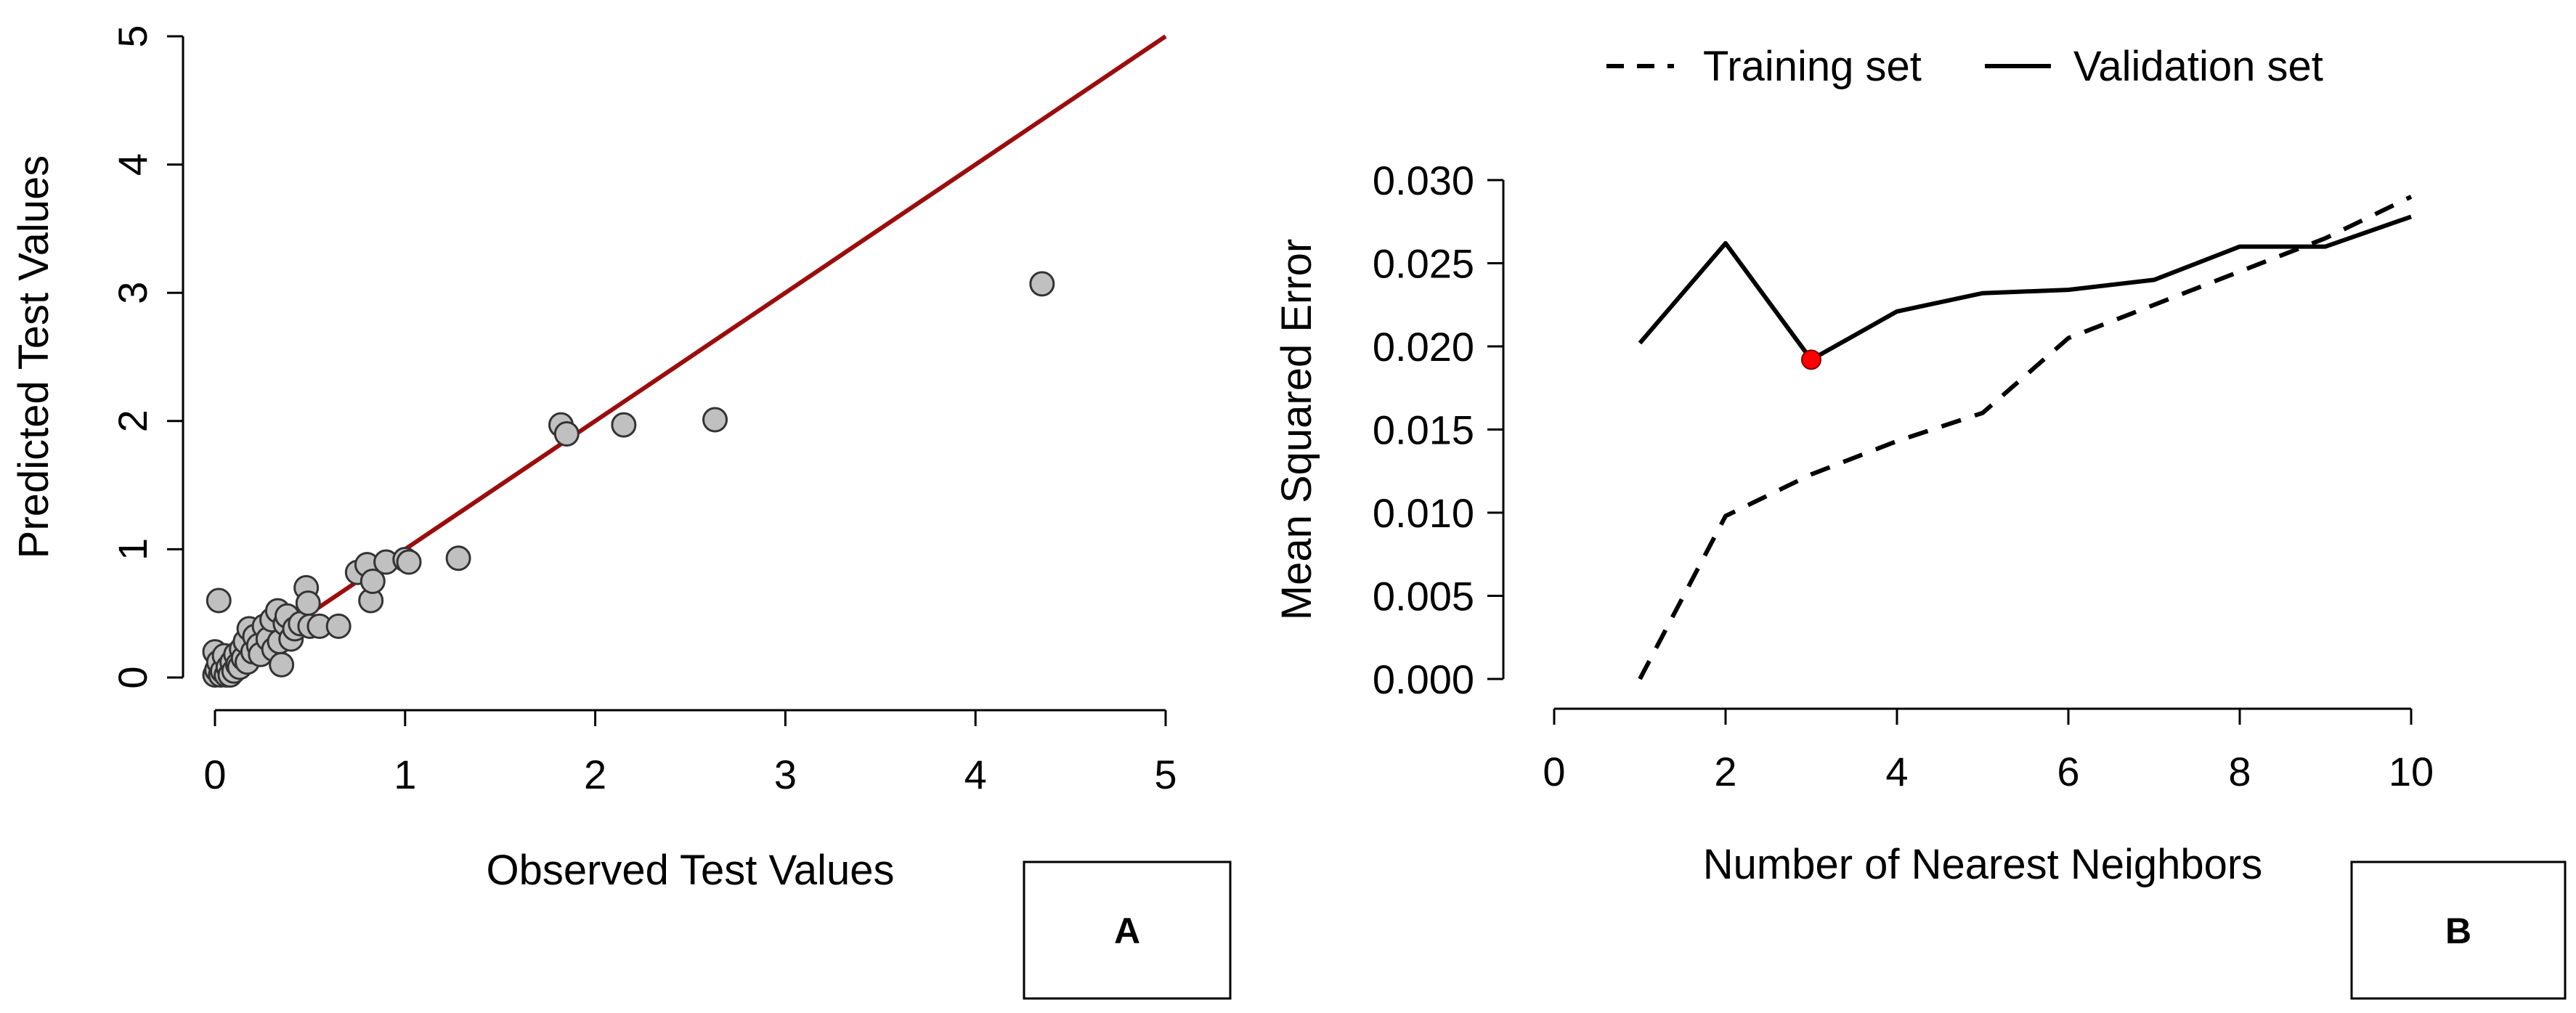  What do you see at coordinates (2025, 288) in the screenshot?
I see `series-line-validation-set` at bounding box center [2025, 288].